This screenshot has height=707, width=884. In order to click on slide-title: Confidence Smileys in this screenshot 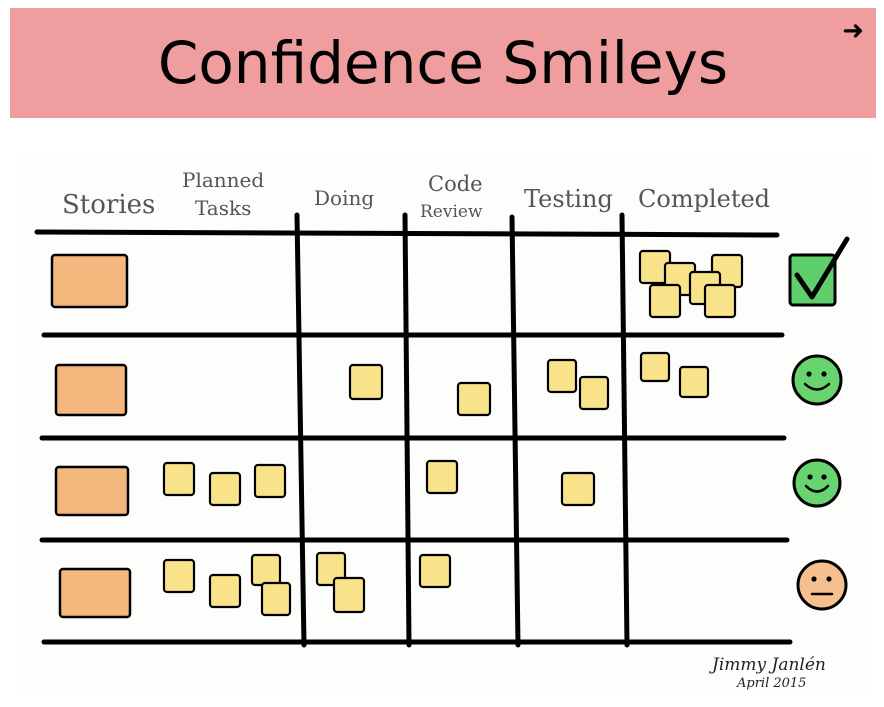, I will do `click(443, 63)`.